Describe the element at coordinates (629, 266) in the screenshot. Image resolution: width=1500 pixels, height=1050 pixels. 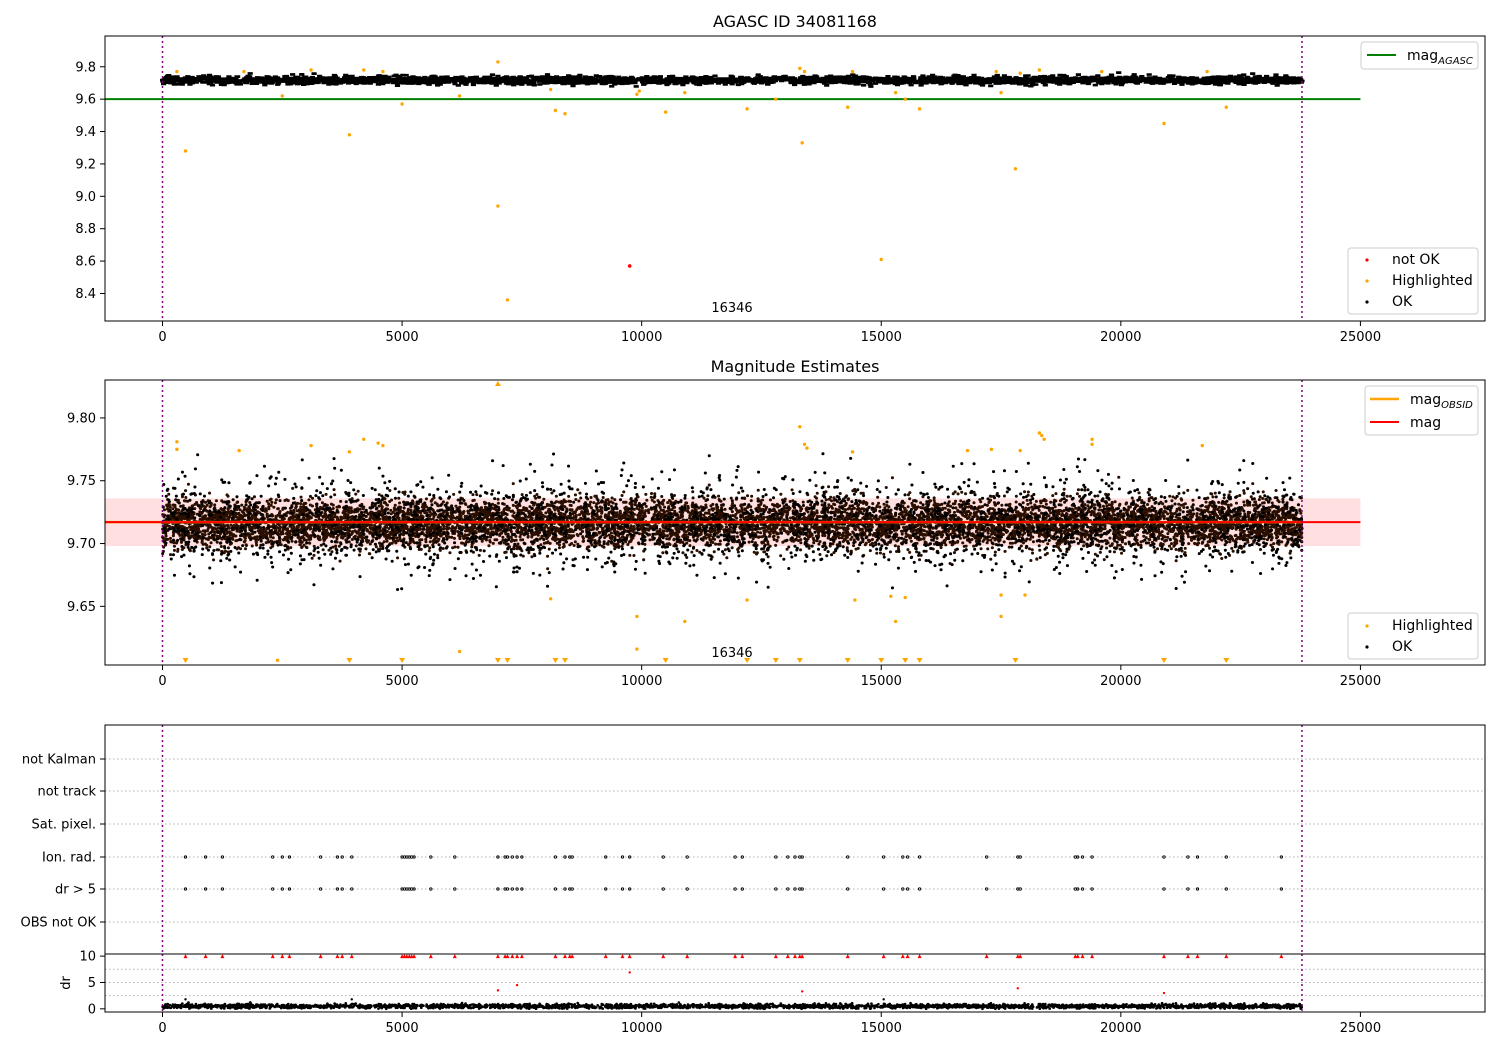
I see `not-ok-point` at that location.